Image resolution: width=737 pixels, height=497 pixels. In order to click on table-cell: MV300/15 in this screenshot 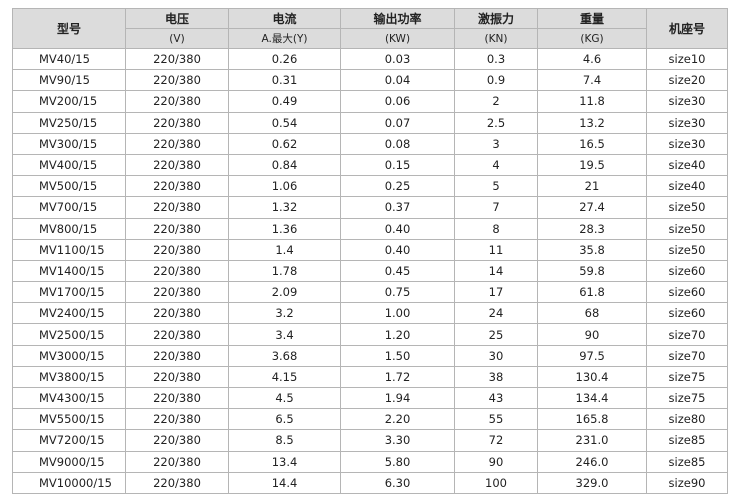, I will do `click(69, 143)`.